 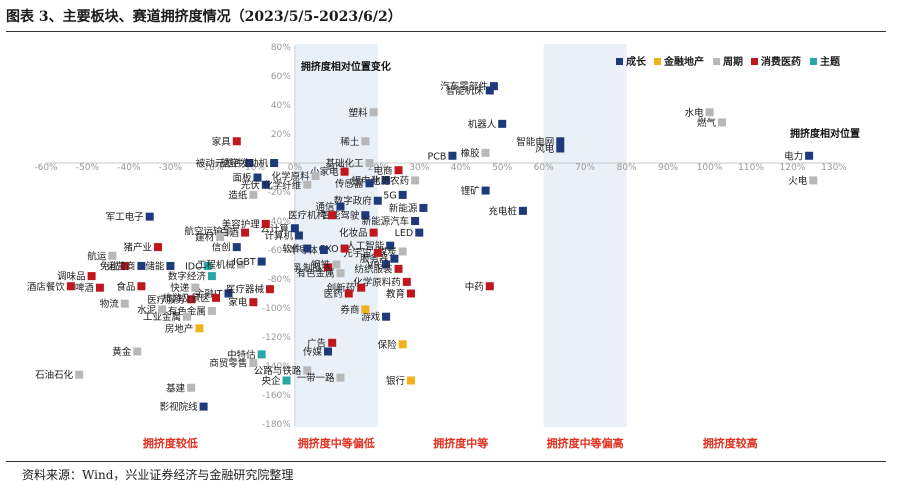 What do you see at coordinates (535, 142) in the screenshot?
I see `data-point-label: 智能电网` at bounding box center [535, 142].